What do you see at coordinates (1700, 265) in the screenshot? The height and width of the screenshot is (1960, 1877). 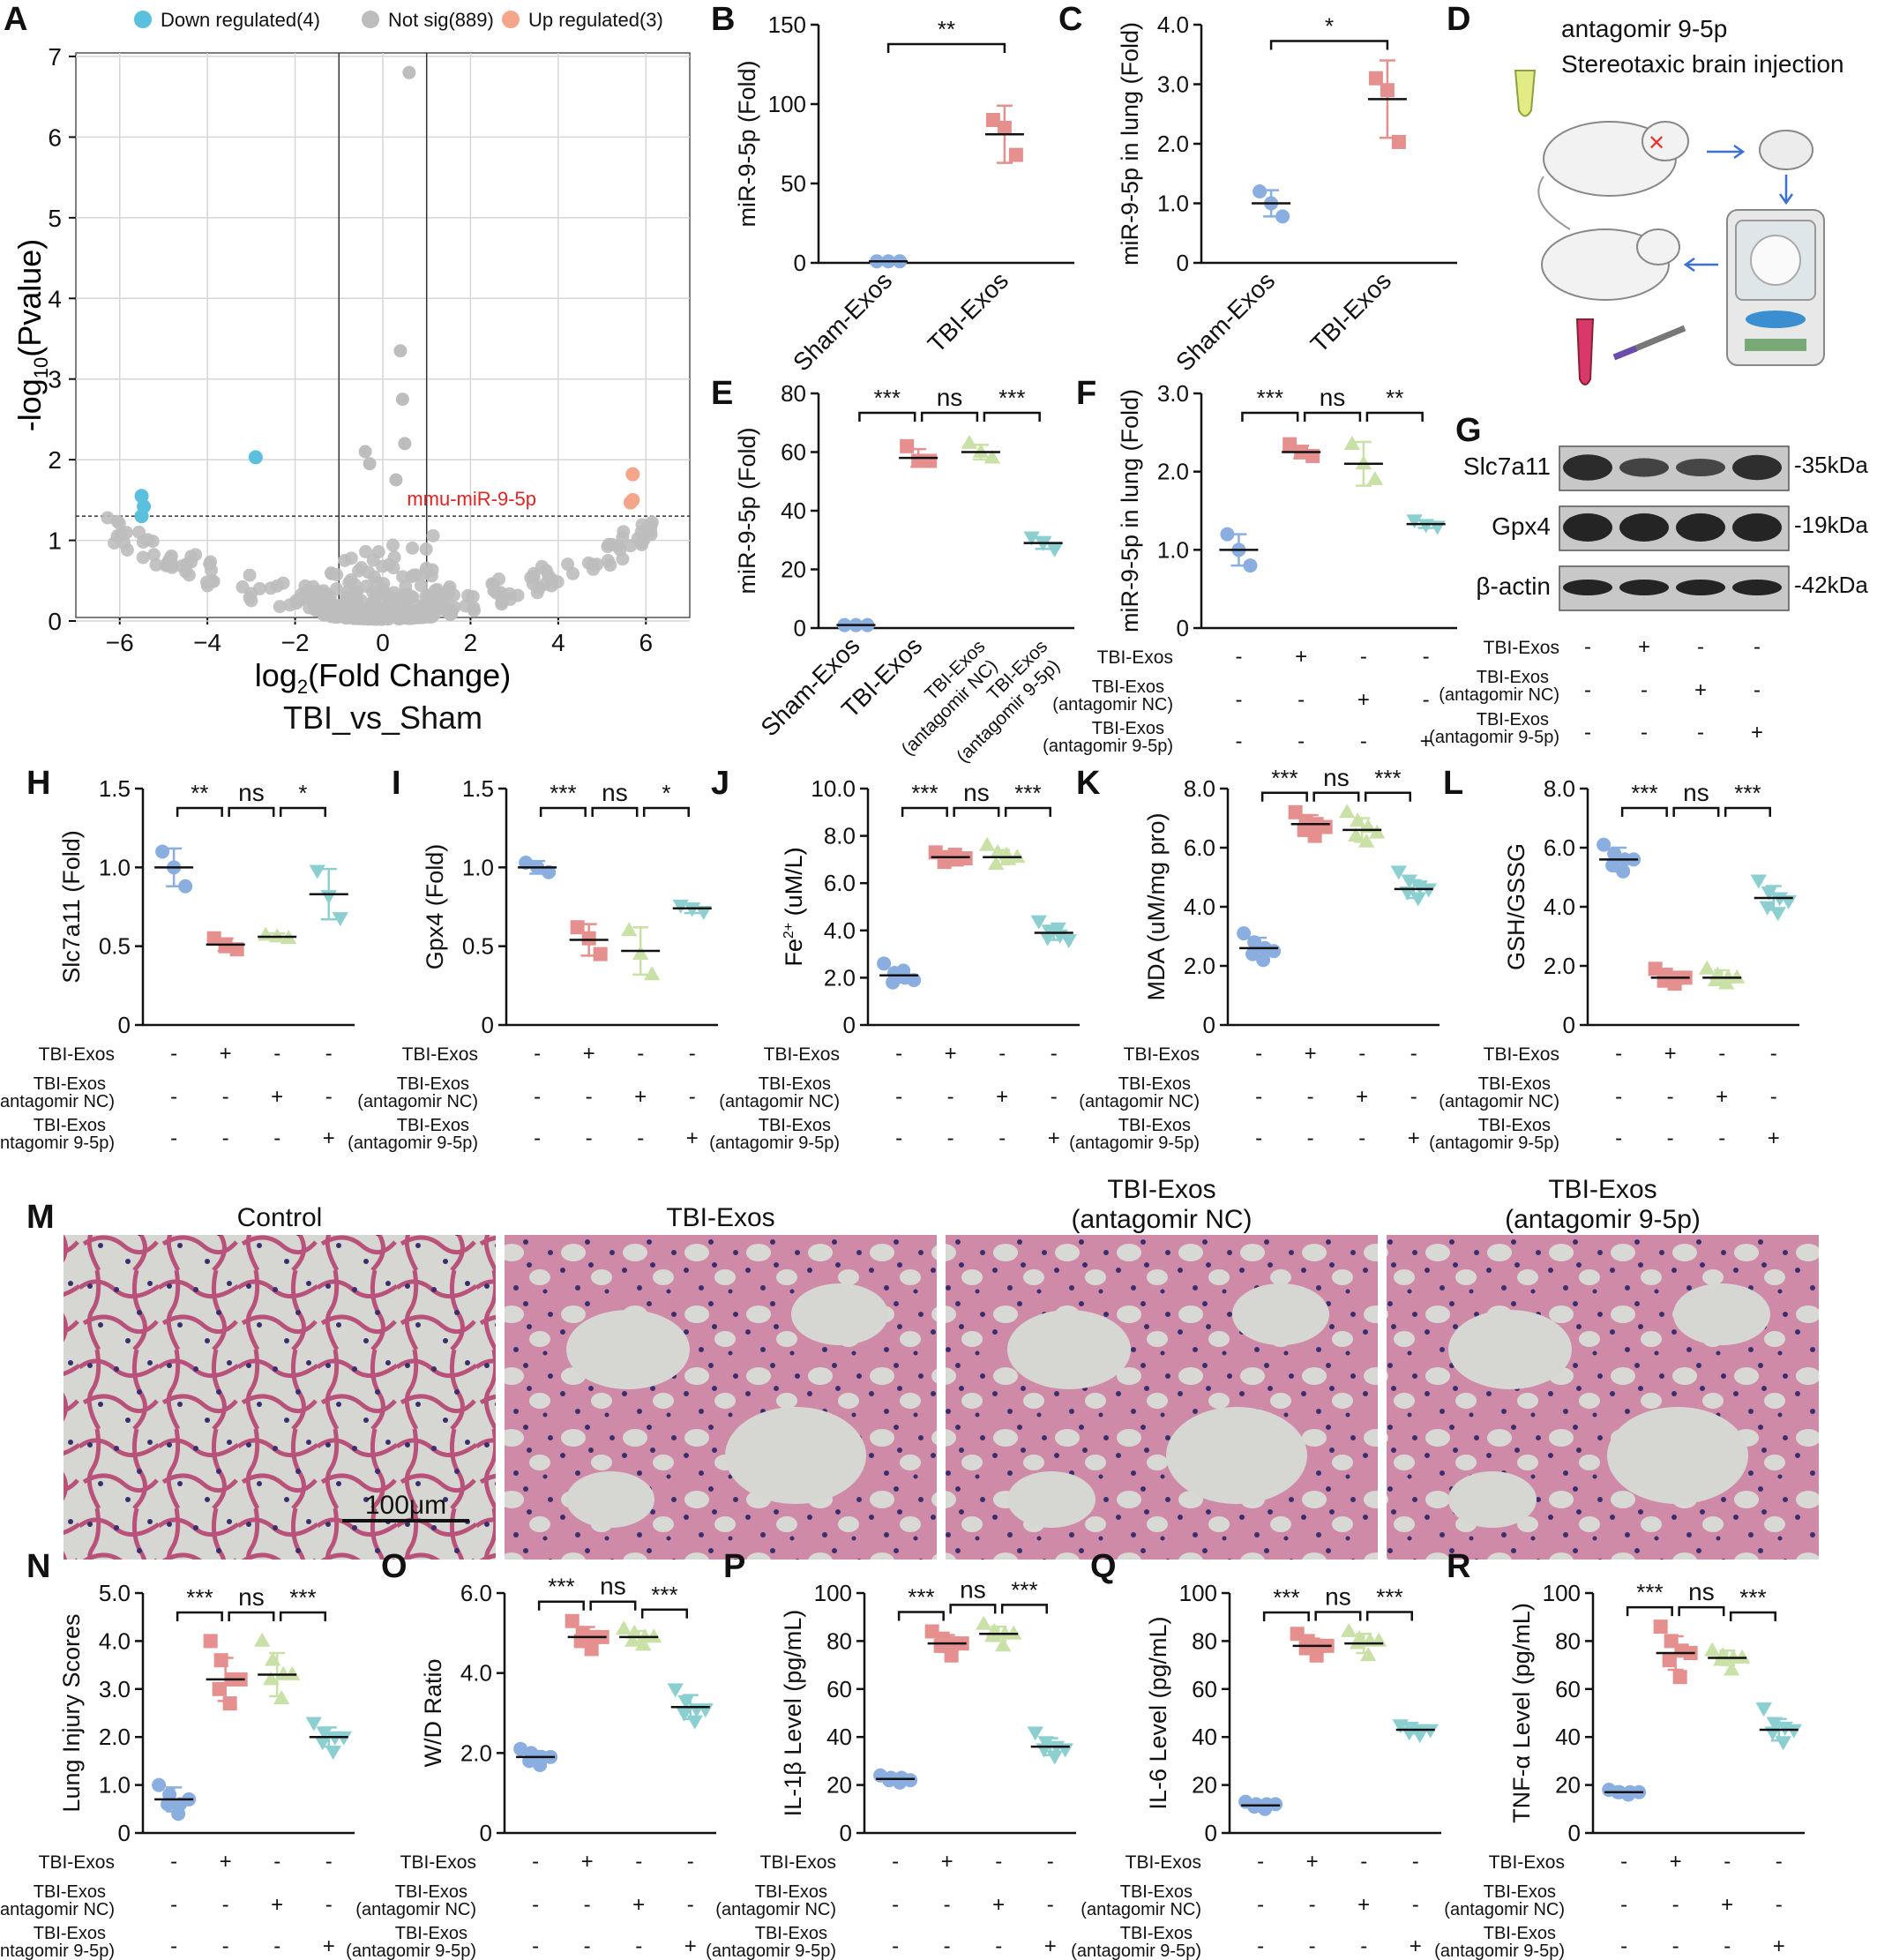 I see `arrow-icon` at bounding box center [1700, 265].